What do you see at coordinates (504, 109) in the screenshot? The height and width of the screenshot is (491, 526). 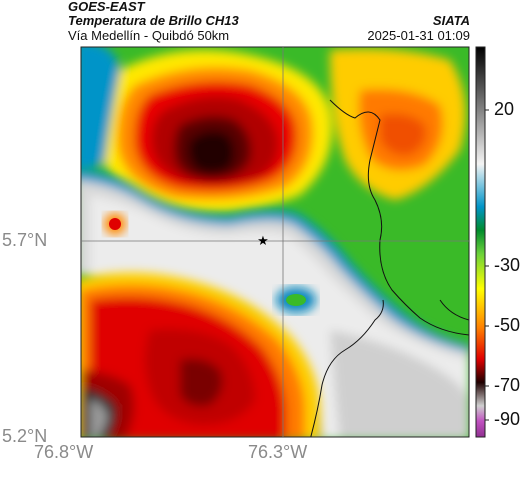 I see `colorbar-tick-label: 20` at bounding box center [504, 109].